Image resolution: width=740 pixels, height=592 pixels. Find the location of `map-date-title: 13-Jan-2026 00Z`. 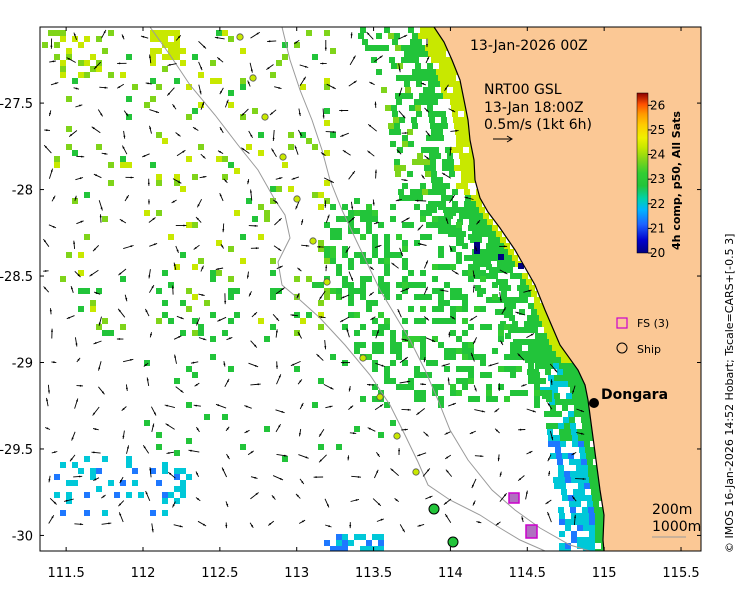

map-date-title: 13-Jan-2026 00Z is located at coordinates (529, 46).